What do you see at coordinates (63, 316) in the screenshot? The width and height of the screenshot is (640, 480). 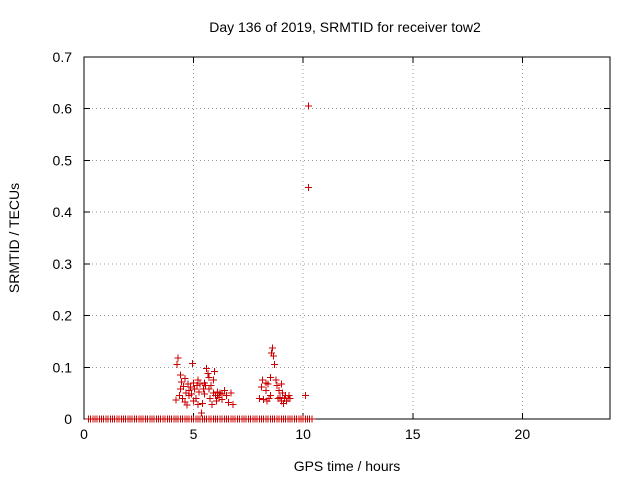 I see `y-tick-label: 0.2` at bounding box center [63, 316].